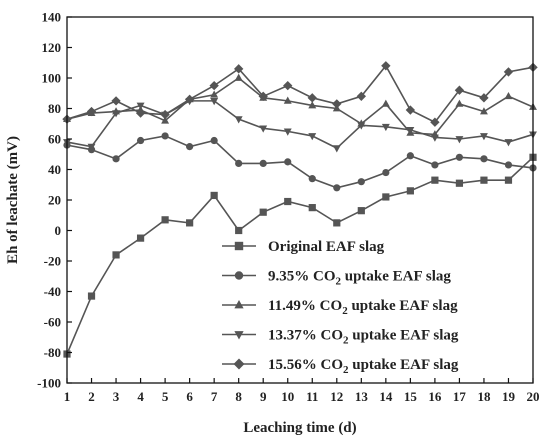 The width and height of the screenshot is (550, 445). Describe the element at coordinates (336, 278) in the screenshot. I see `legend-item-2: 9.35% CO2 uptake EAF slag` at that location.